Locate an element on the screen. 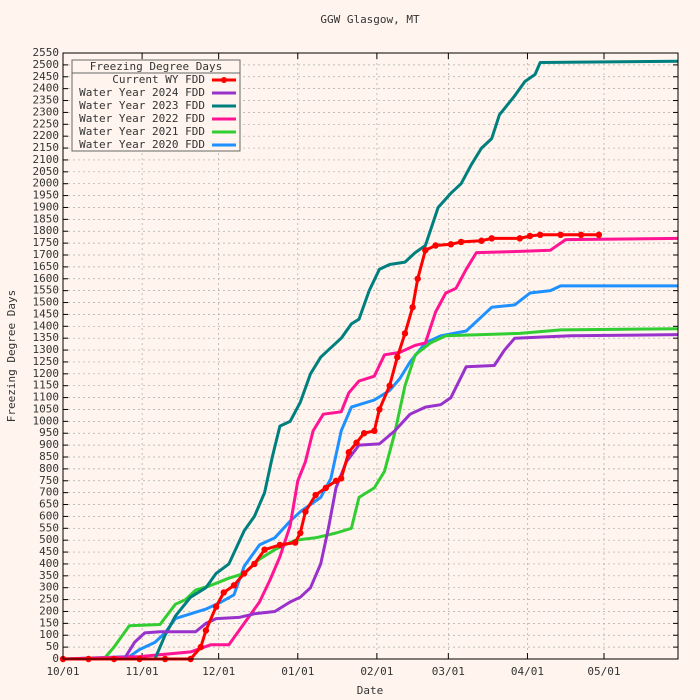  y-tick-label: 2200 is located at coordinates (46, 135).